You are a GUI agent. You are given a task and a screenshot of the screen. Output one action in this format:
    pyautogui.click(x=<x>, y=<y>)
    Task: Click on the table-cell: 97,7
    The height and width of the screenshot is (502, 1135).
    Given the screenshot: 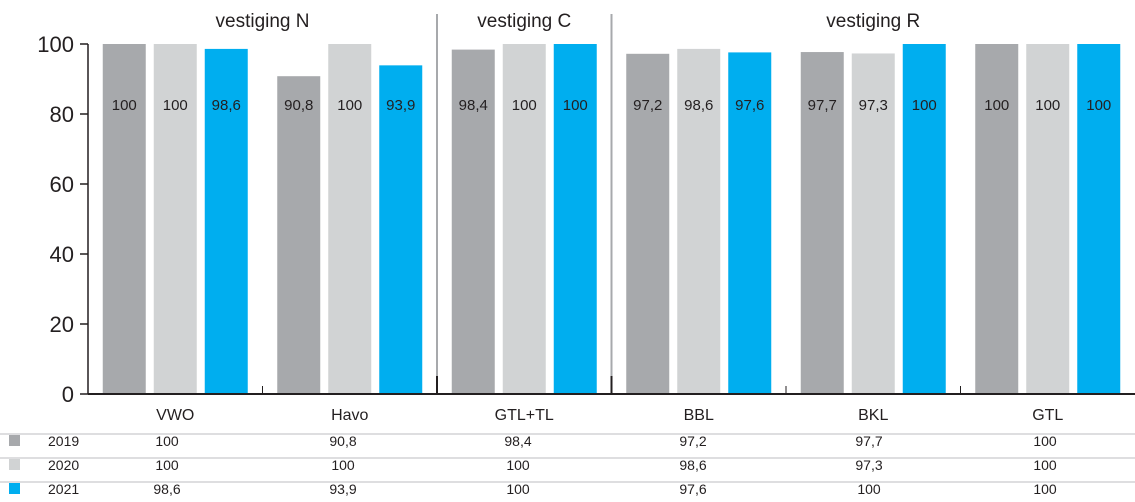 What is the action you would take?
    pyautogui.click(x=868, y=441)
    